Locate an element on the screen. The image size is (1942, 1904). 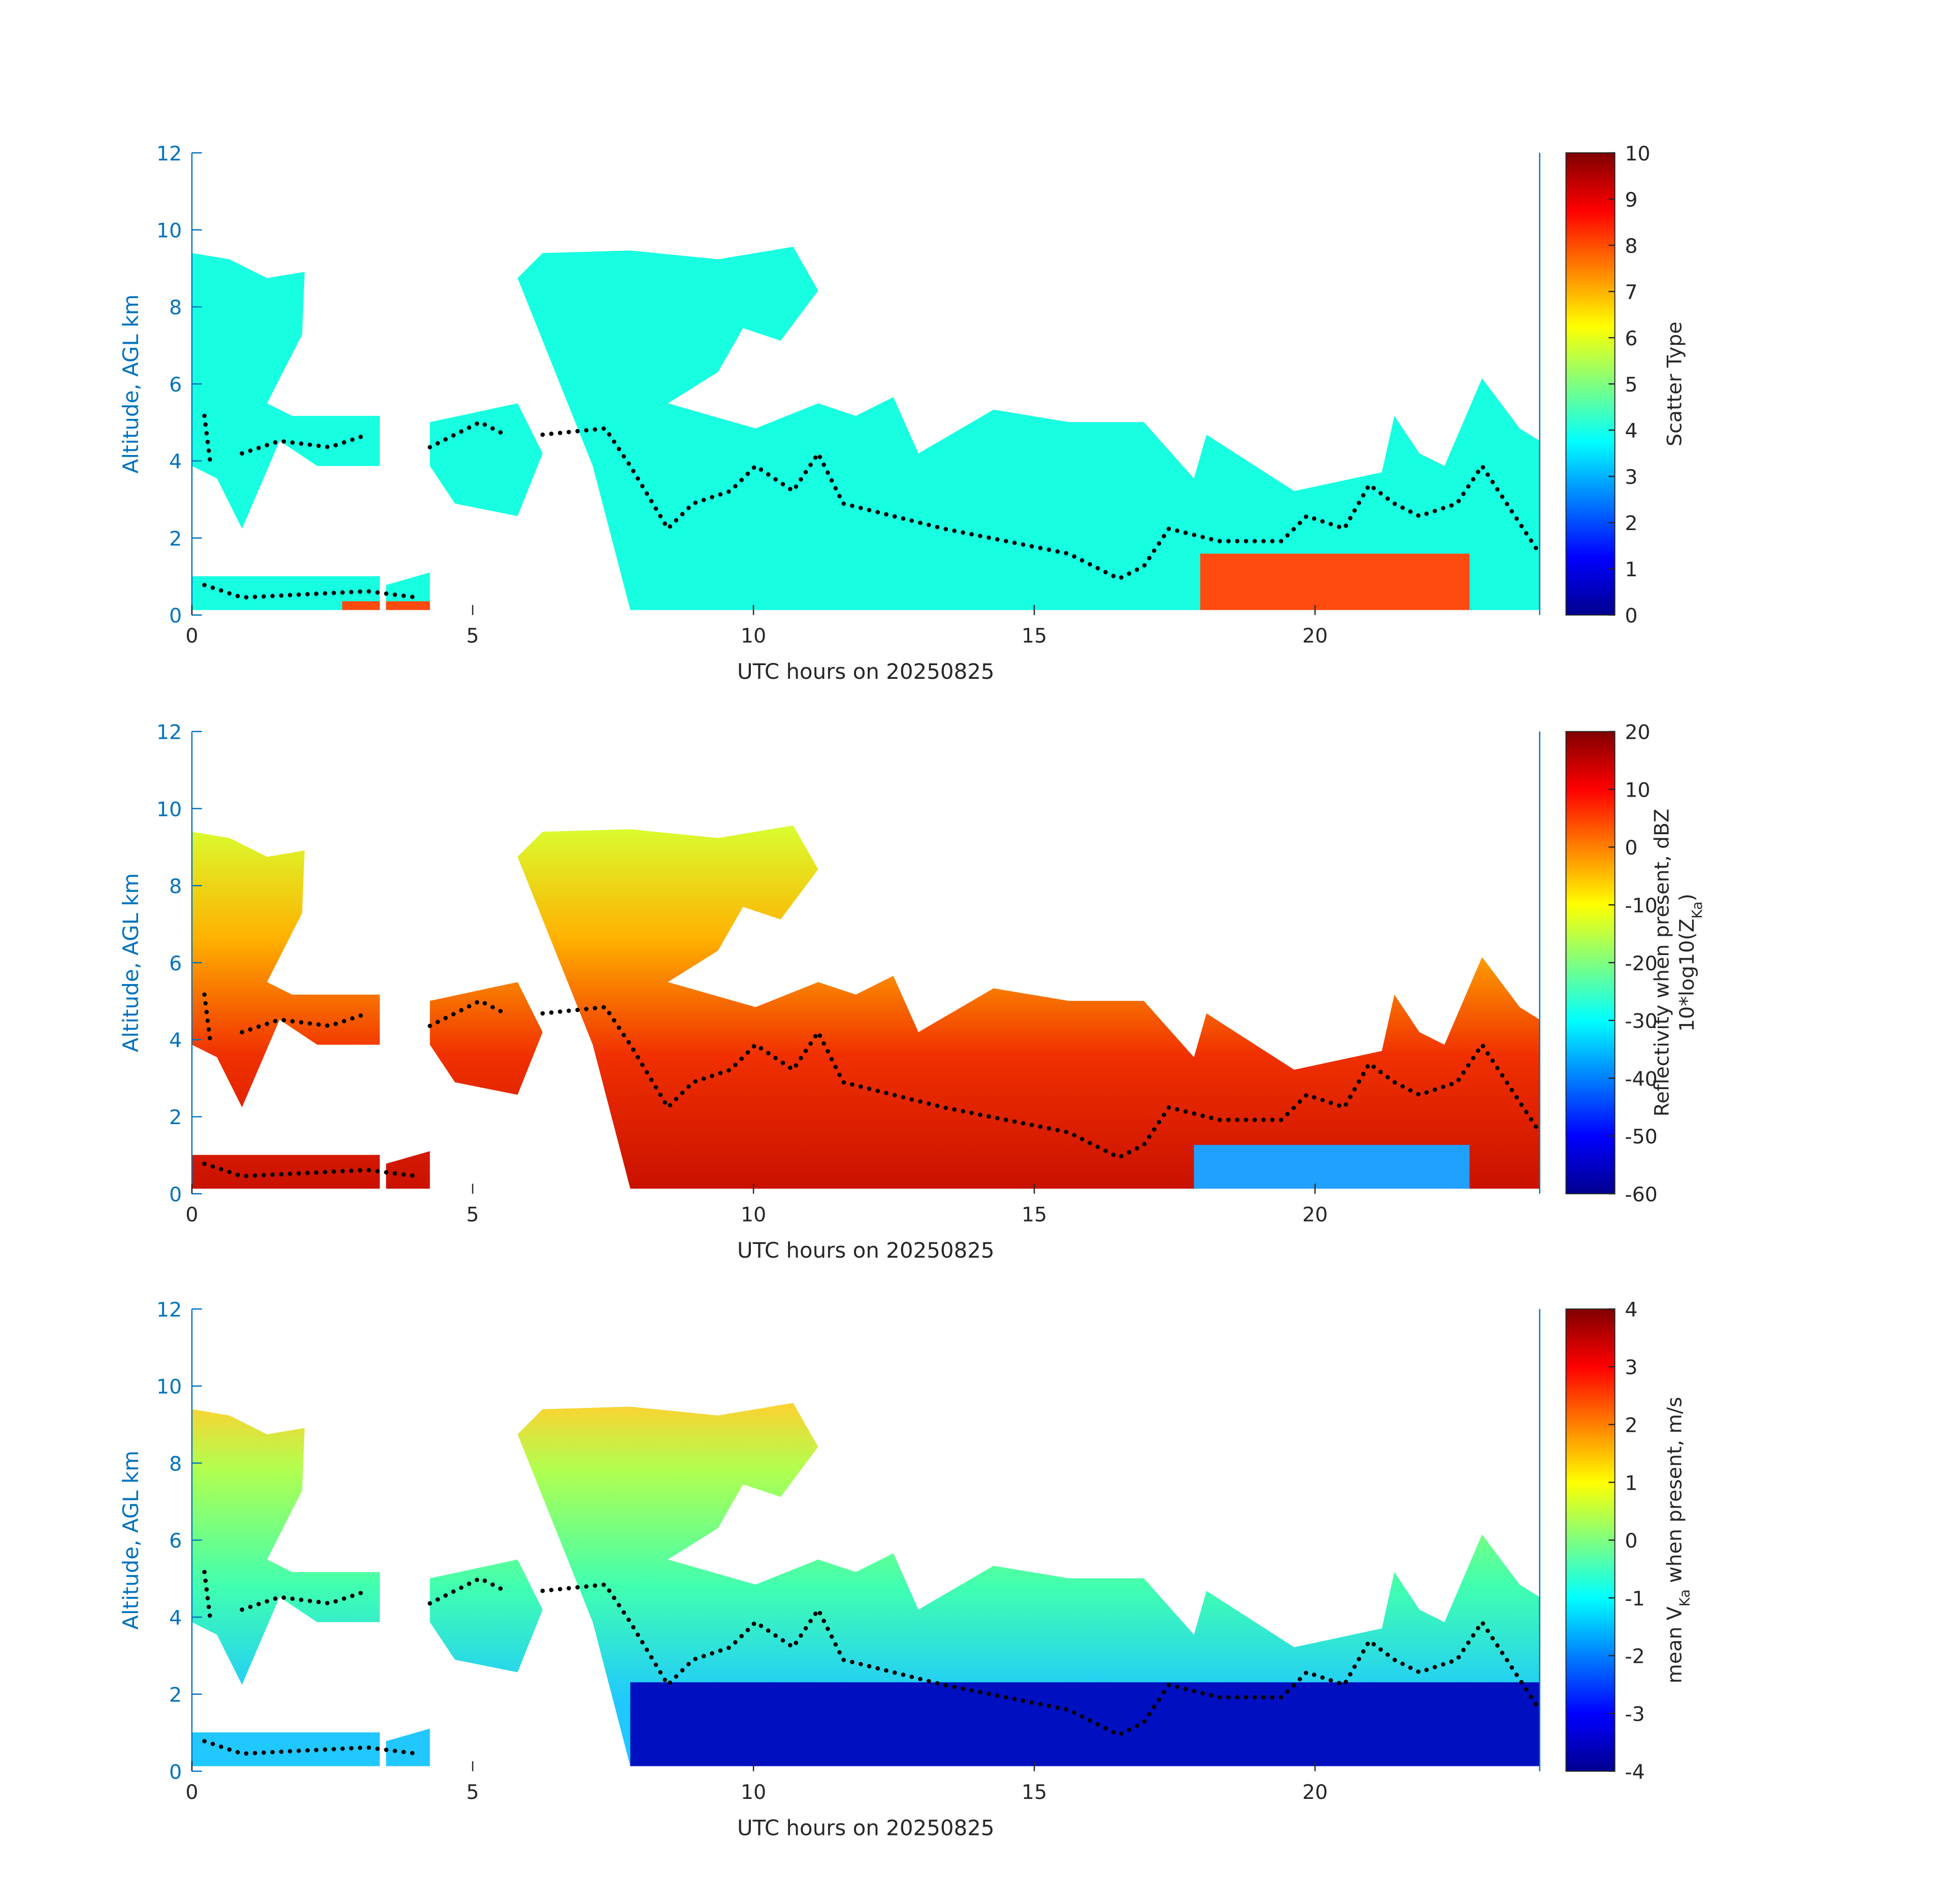
colorbar-tick-label: -1 is located at coordinates (1634, 1599).